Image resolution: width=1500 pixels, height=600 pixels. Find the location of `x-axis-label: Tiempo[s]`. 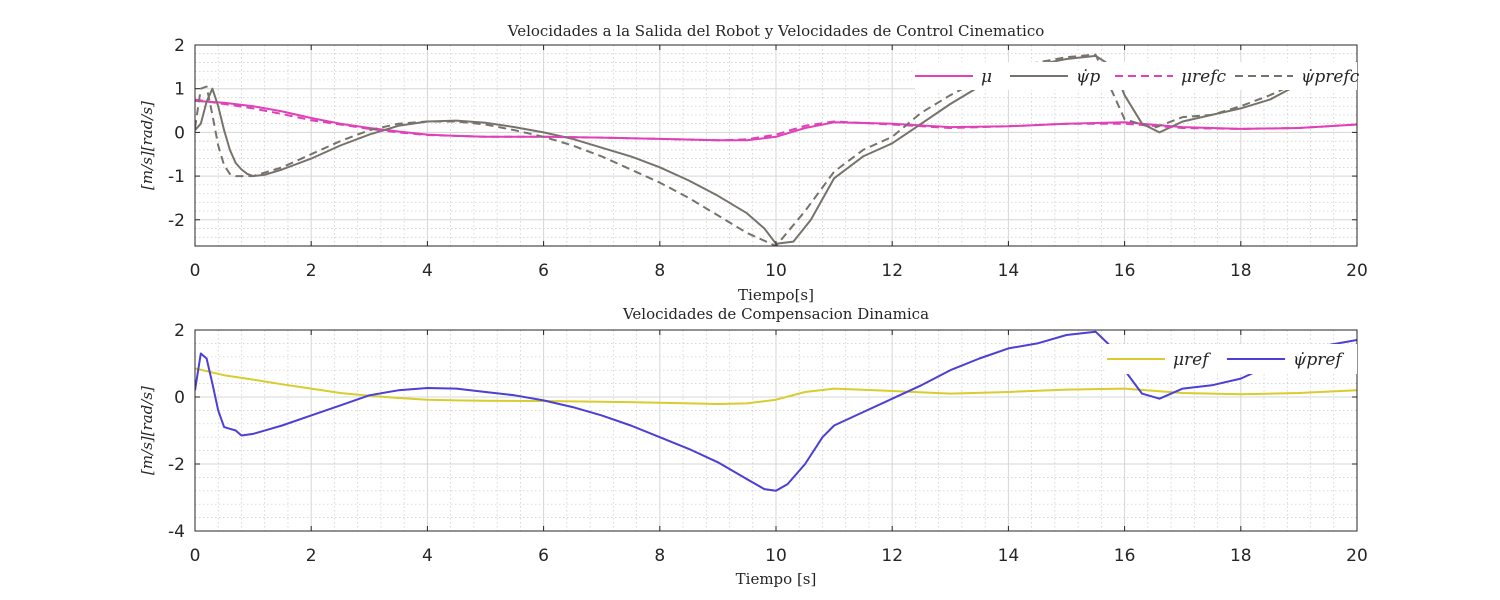

x-axis-label: Tiempo[s] is located at coordinates (776, 295).